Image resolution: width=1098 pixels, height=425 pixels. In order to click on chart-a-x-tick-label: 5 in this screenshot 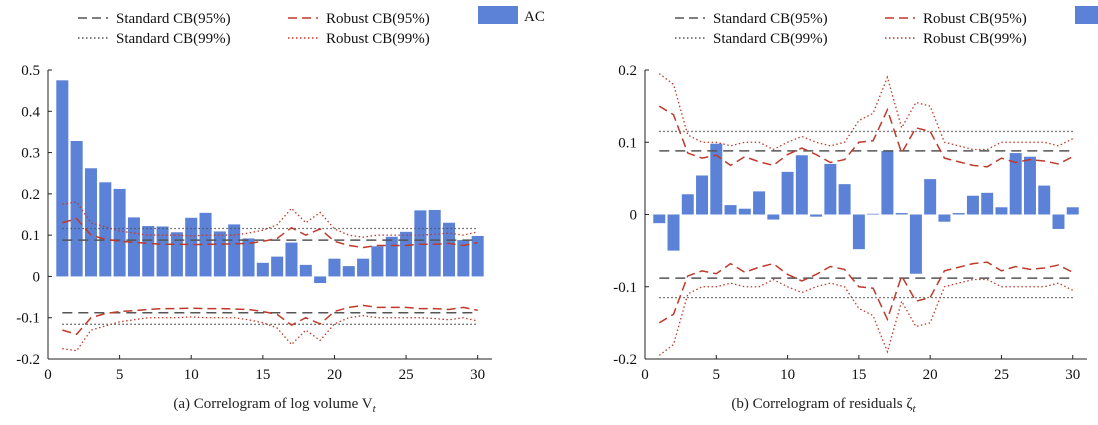, I will do `click(120, 375)`.